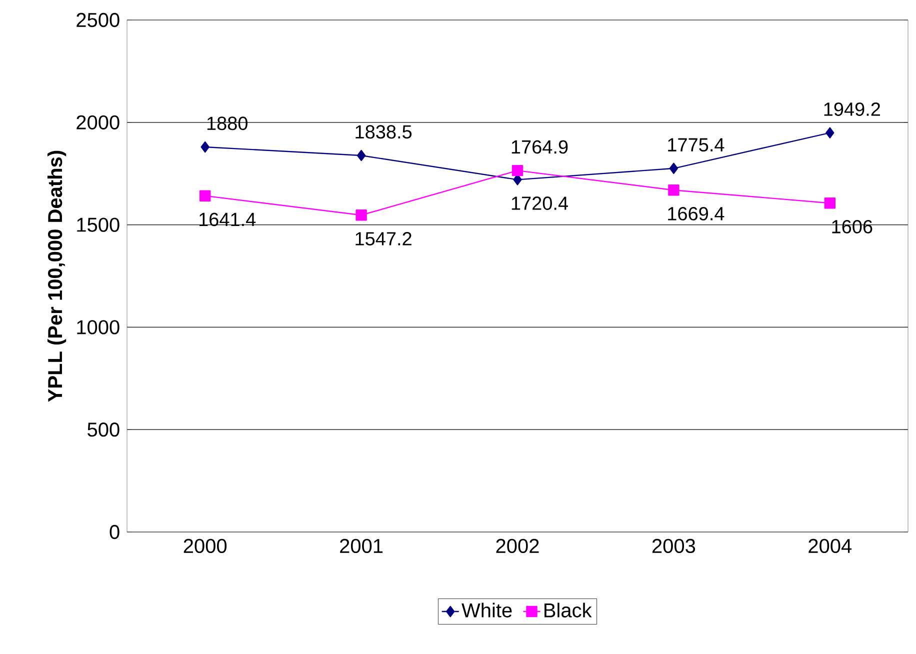  Describe the element at coordinates (696, 213) in the screenshot. I see `data-label: 1669.4` at that location.